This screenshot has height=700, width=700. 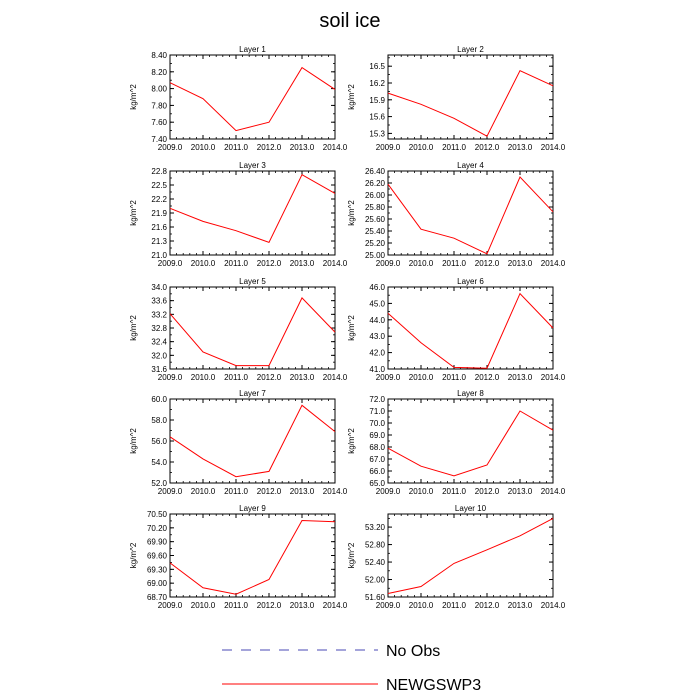 What do you see at coordinates (377, 353) in the screenshot?
I see `y-tick-label: 42.0` at bounding box center [377, 353].